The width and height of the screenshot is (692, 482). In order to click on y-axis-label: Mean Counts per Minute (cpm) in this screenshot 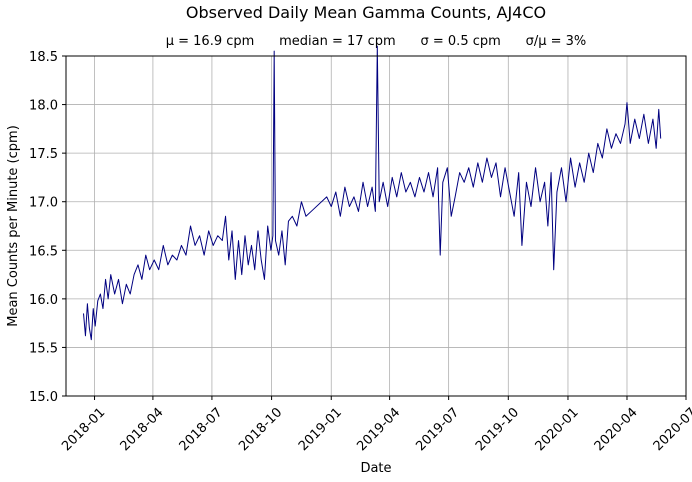, I will do `click(13, 226)`.